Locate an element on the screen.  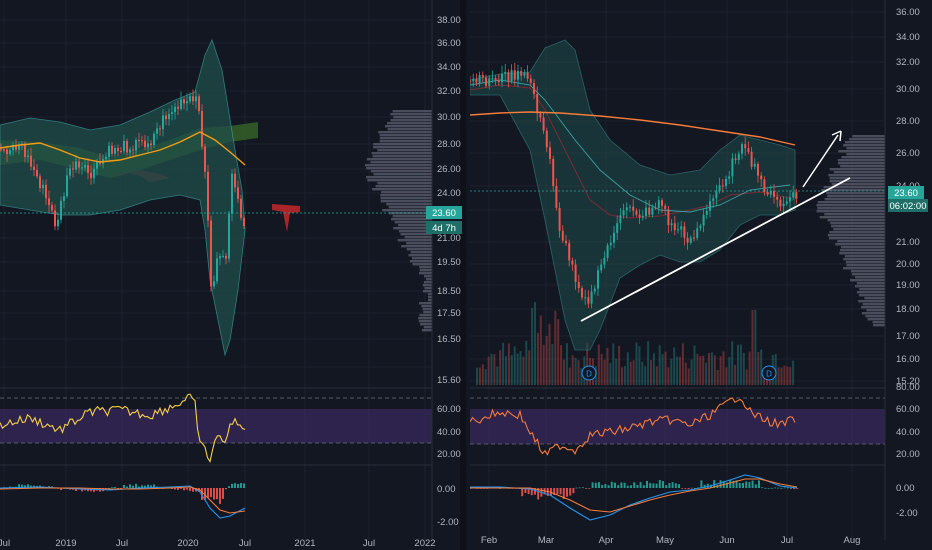
right-bb-basis is located at coordinates (630, 151).